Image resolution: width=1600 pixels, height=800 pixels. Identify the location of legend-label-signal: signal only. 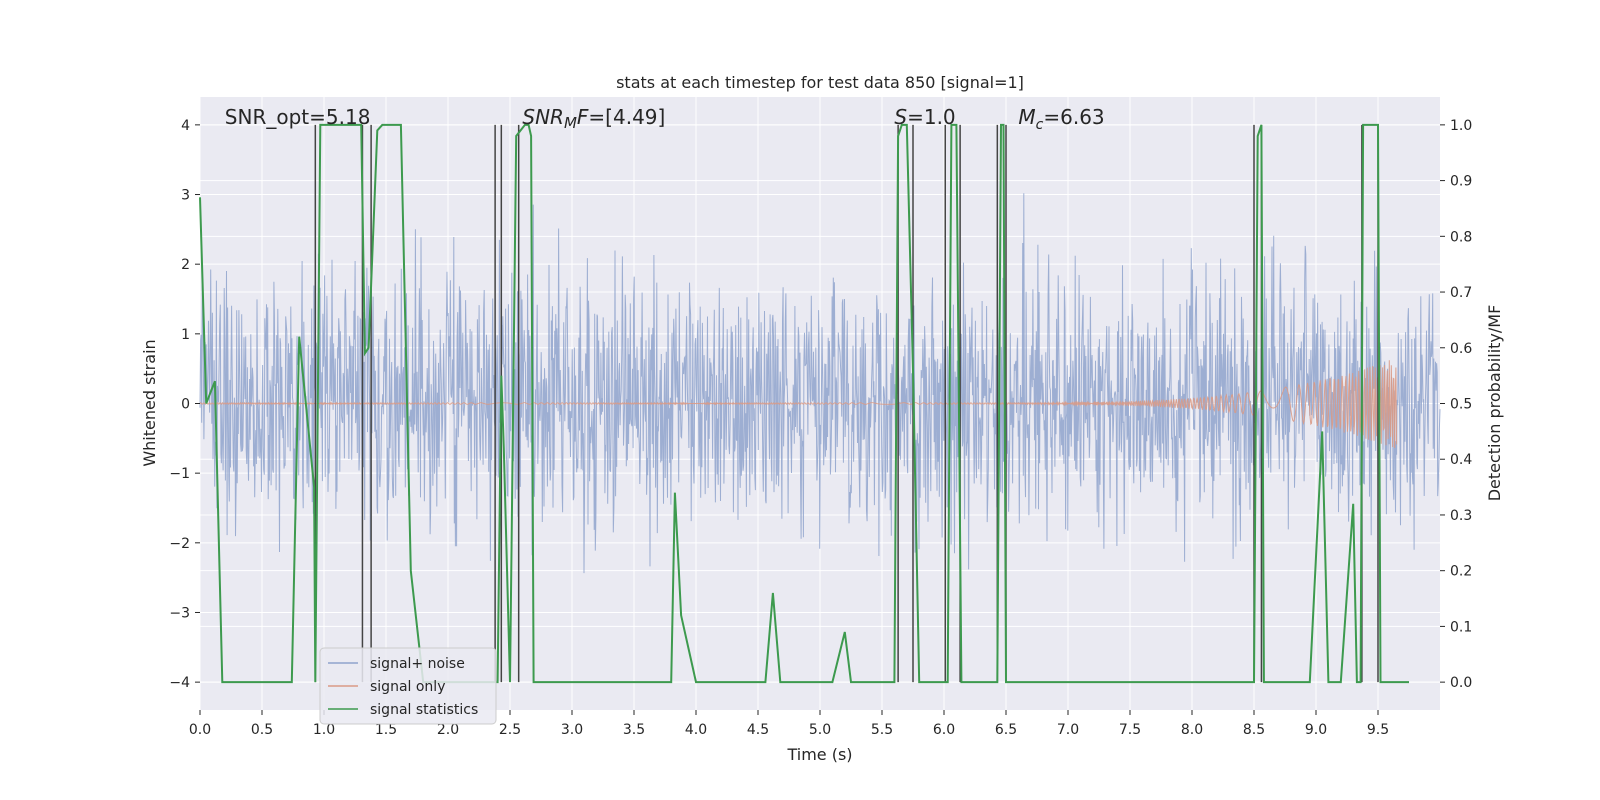
(407, 687).